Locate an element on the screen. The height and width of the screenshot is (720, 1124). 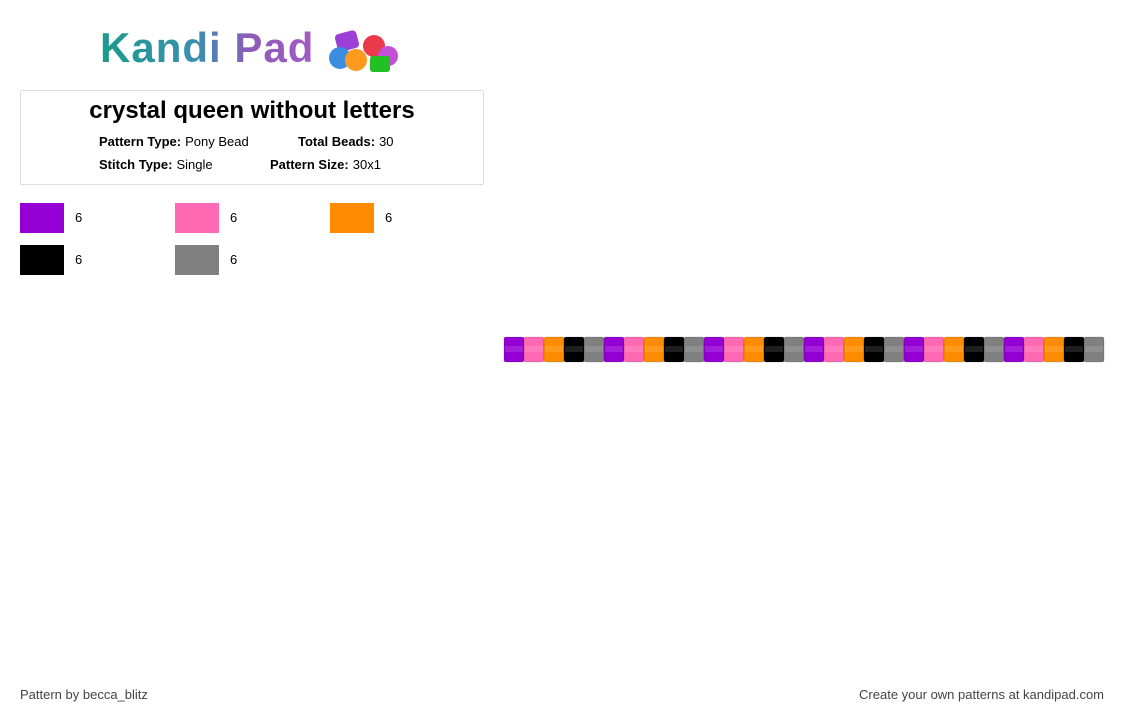
info-item: Pattern Size: 30x1 is located at coordinates (325, 164).